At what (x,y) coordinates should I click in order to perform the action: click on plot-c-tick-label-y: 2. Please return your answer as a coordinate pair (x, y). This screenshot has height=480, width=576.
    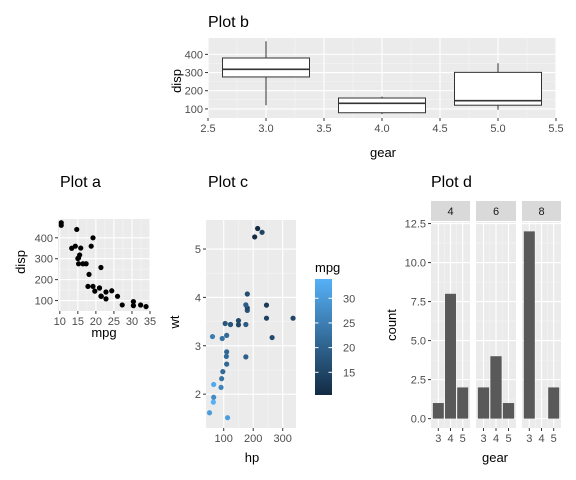
    Looking at the image, I should click on (198, 395).